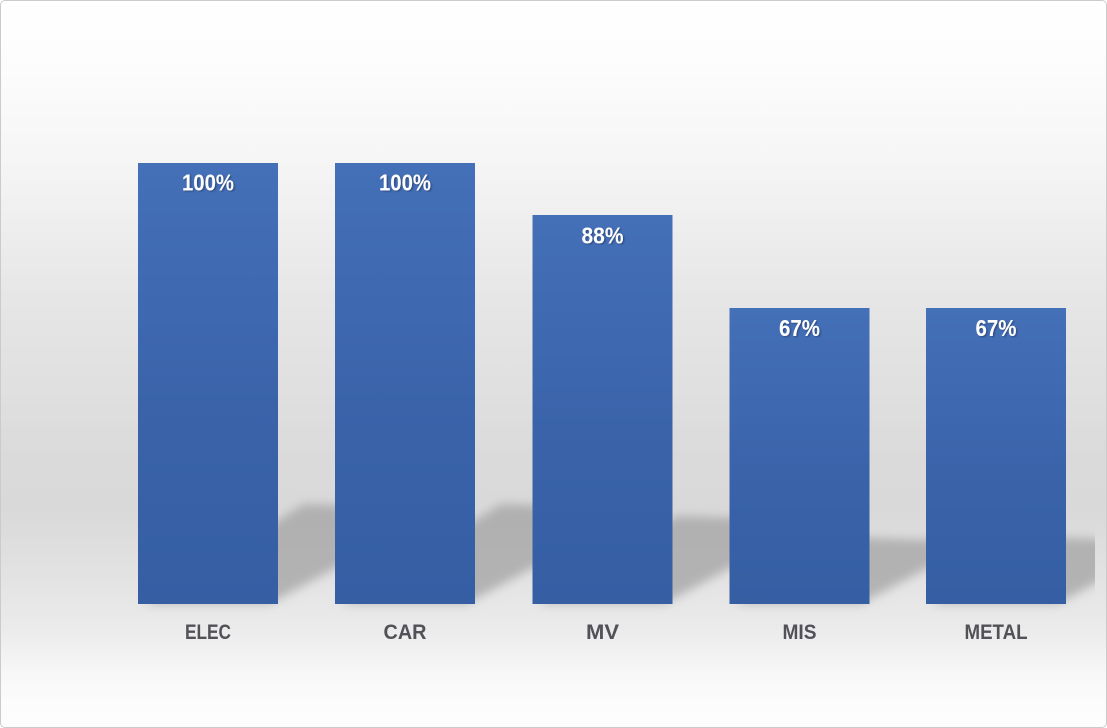 The height and width of the screenshot is (728, 1107). What do you see at coordinates (208, 632) in the screenshot?
I see `svg-text: ELEC` at bounding box center [208, 632].